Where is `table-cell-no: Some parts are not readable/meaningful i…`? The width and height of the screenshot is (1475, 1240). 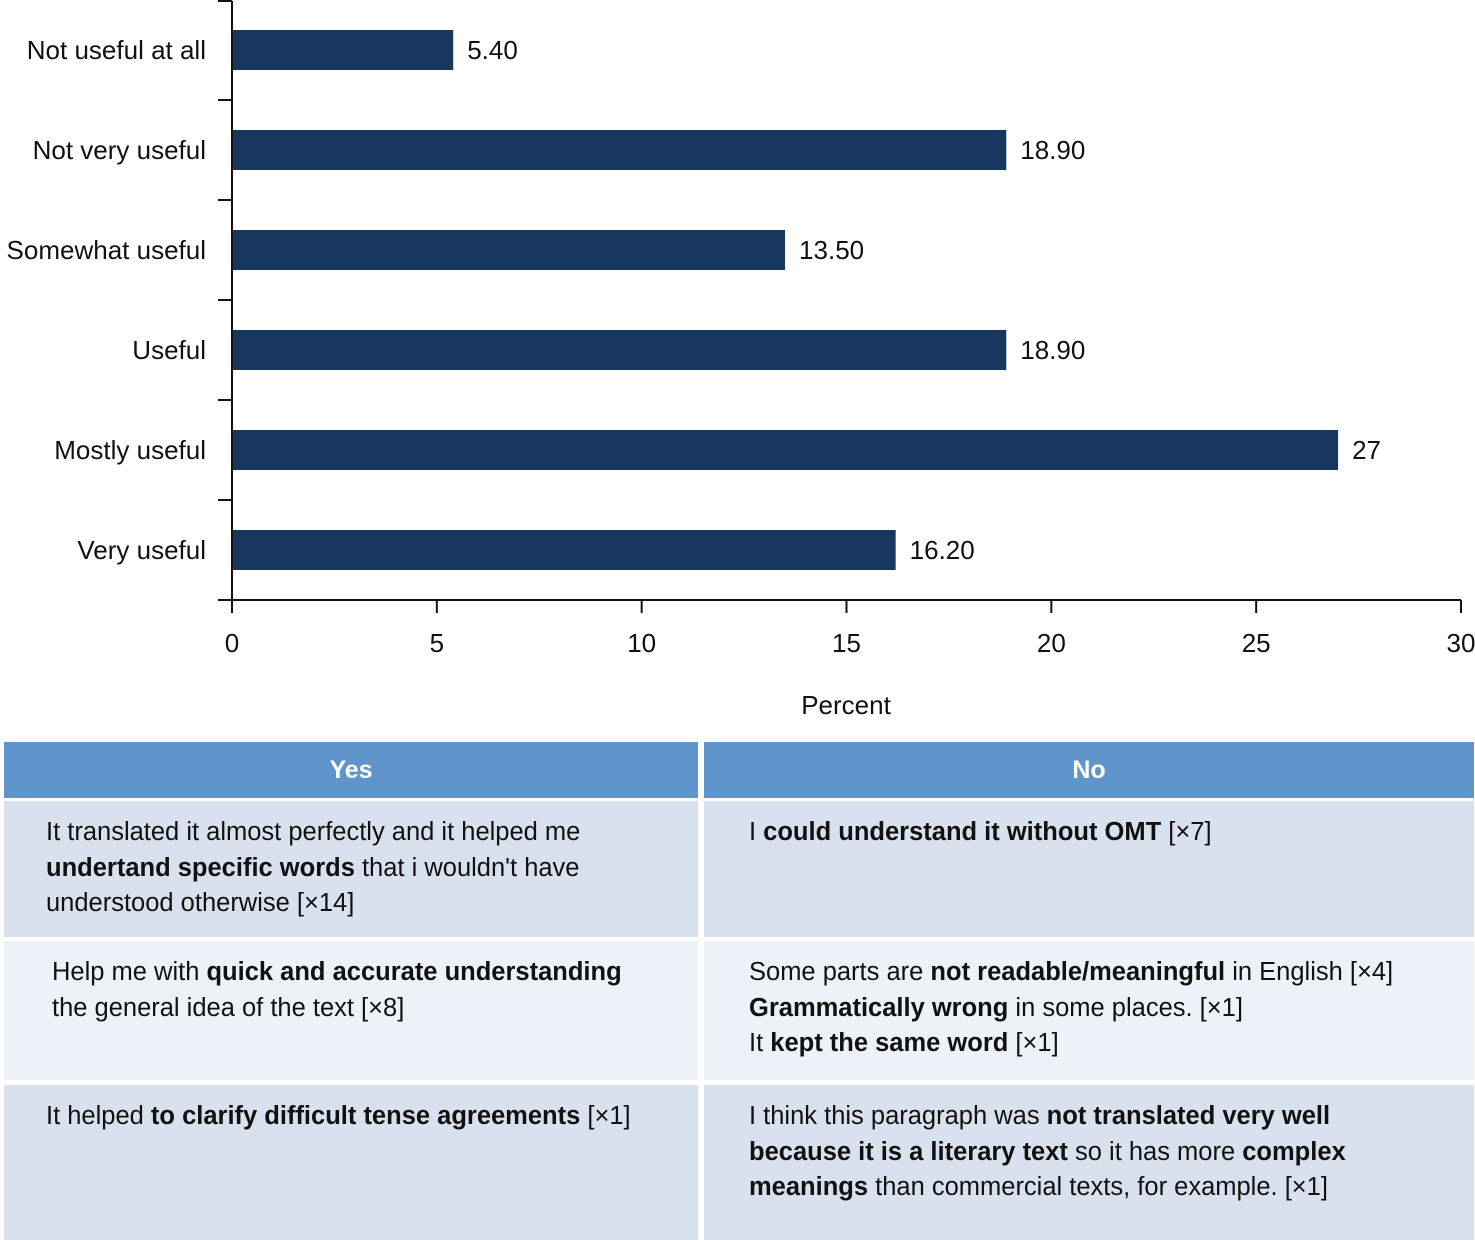
table-cell-no: Some parts are not readable/meaningful i… is located at coordinates (1089, 1010).